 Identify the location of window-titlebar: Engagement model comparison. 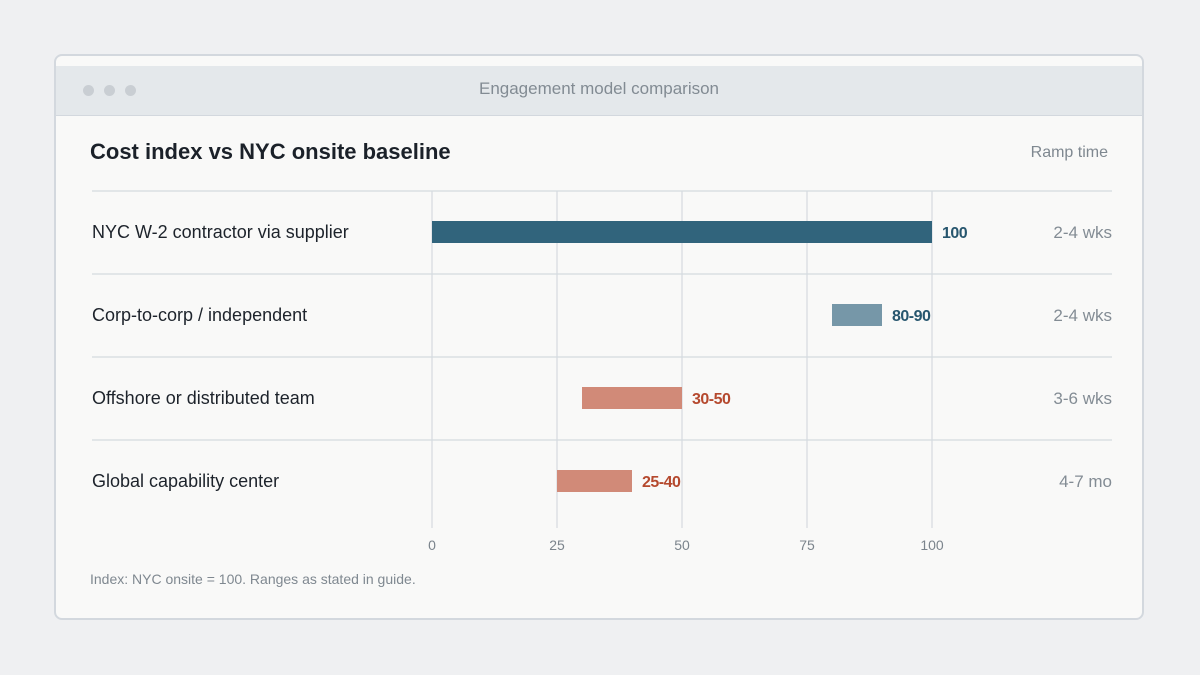
(599, 91).